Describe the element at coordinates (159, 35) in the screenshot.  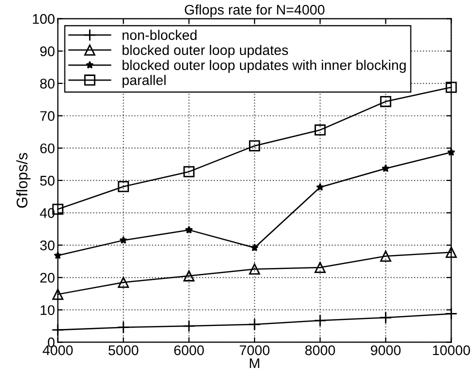
I see `legend-label: non-blocked` at that location.